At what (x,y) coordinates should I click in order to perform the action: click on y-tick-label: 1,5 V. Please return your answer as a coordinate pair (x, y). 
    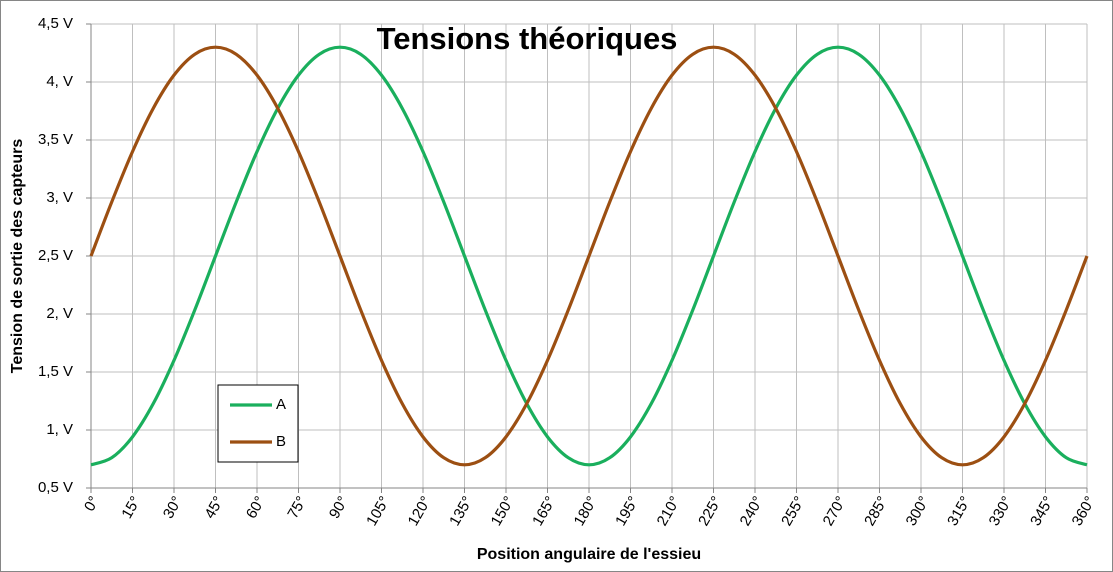
    Looking at the image, I should click on (55, 371).